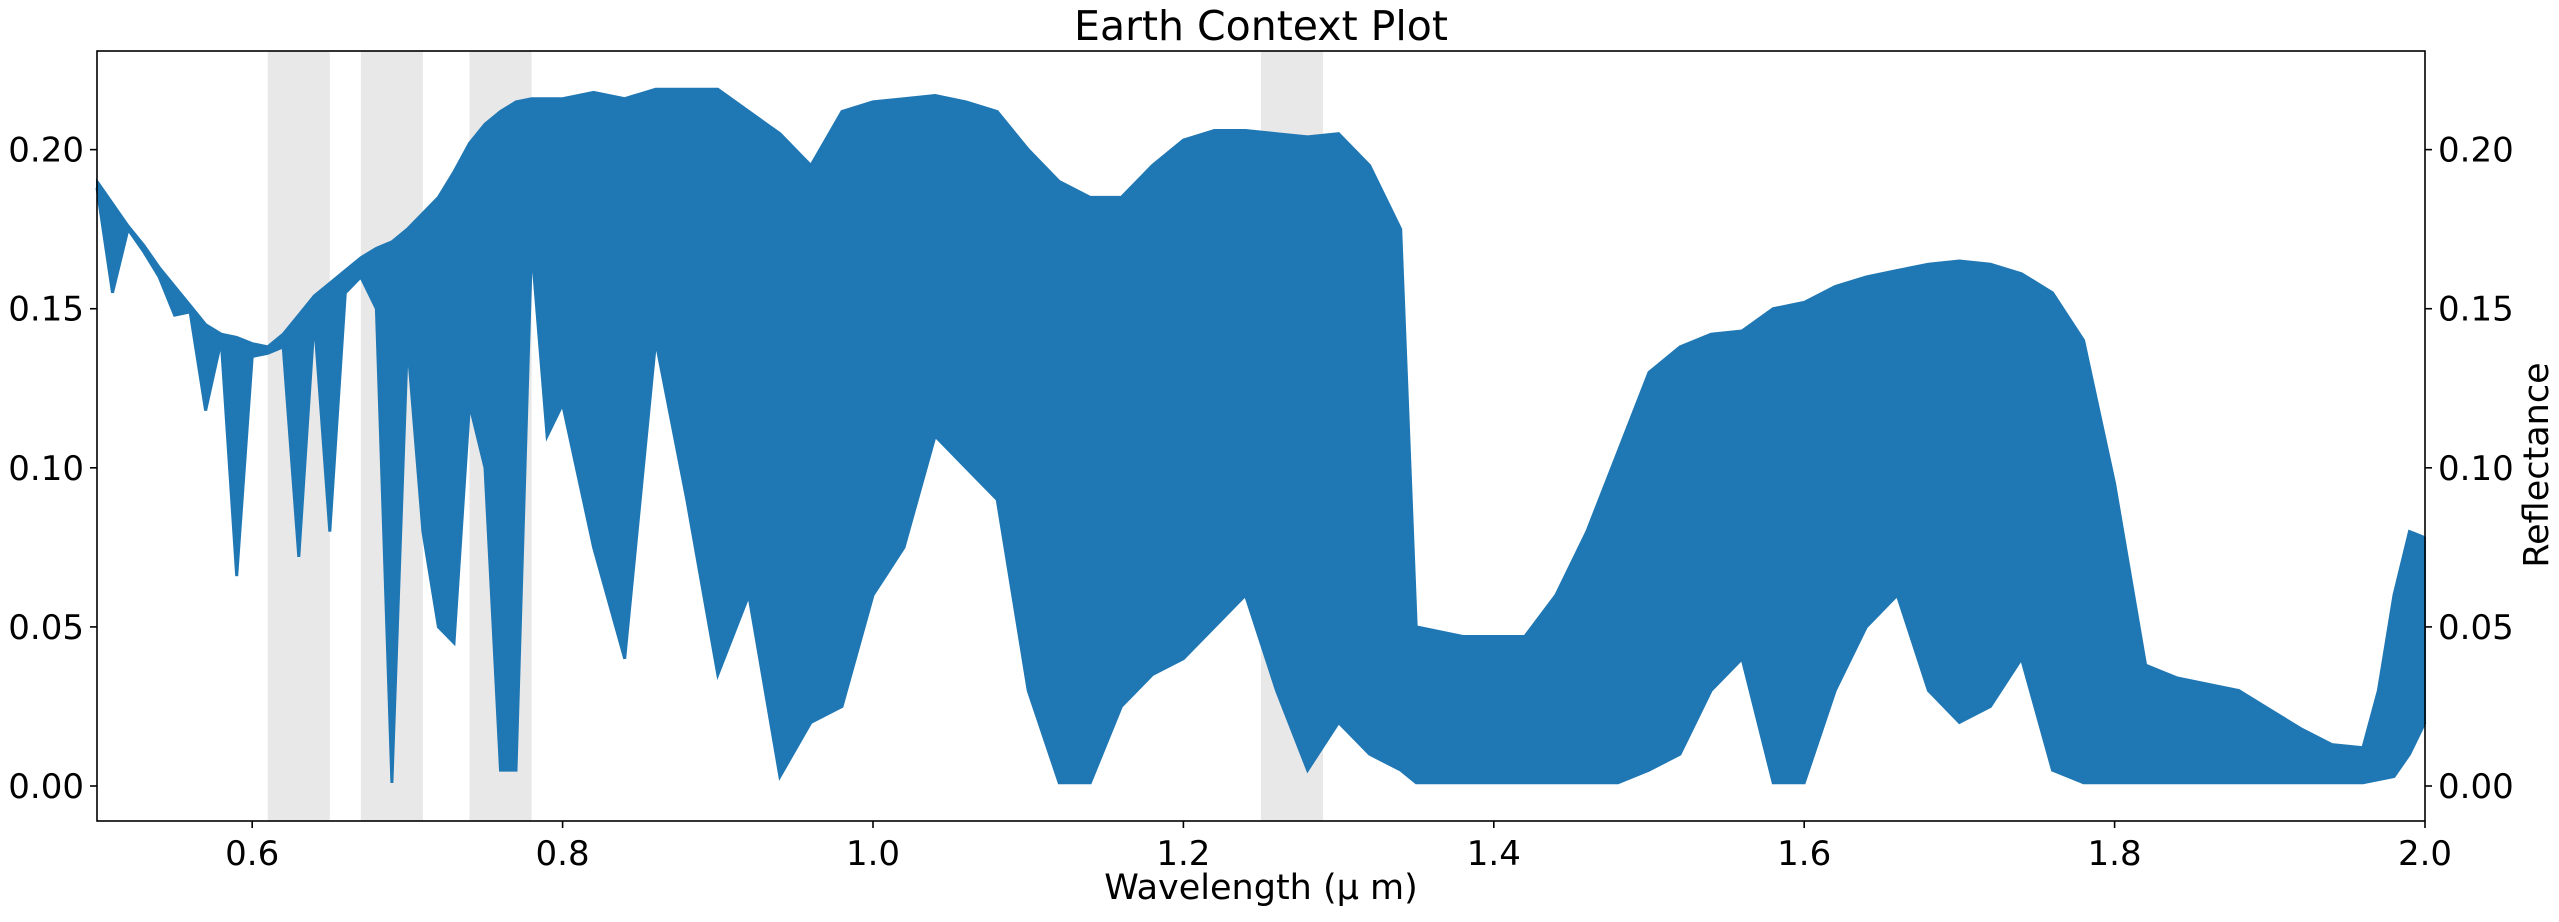 This screenshot has height=922, width=2559. I want to click on y-right-tick-label-1: 0.05, so click(2476, 628).